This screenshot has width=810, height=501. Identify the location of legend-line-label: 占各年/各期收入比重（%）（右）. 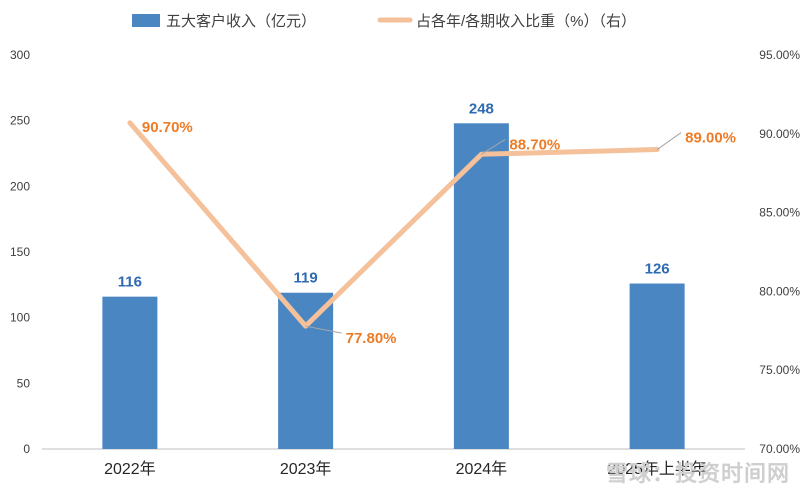
(526, 21).